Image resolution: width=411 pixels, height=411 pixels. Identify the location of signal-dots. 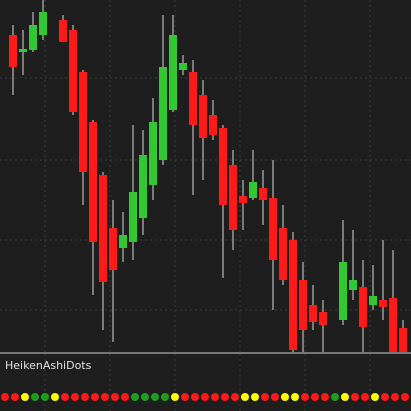
(205, 397).